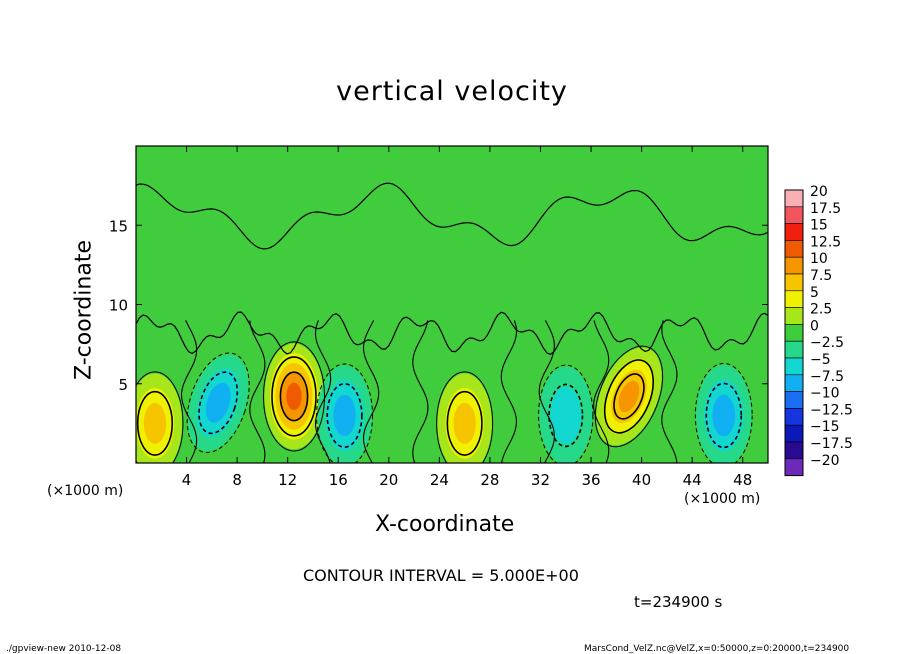 Image resolution: width=904 pixels, height=654 pixels. What do you see at coordinates (85, 491) in the screenshot?
I see `x-unit-left: (×1000 m)` at bounding box center [85, 491].